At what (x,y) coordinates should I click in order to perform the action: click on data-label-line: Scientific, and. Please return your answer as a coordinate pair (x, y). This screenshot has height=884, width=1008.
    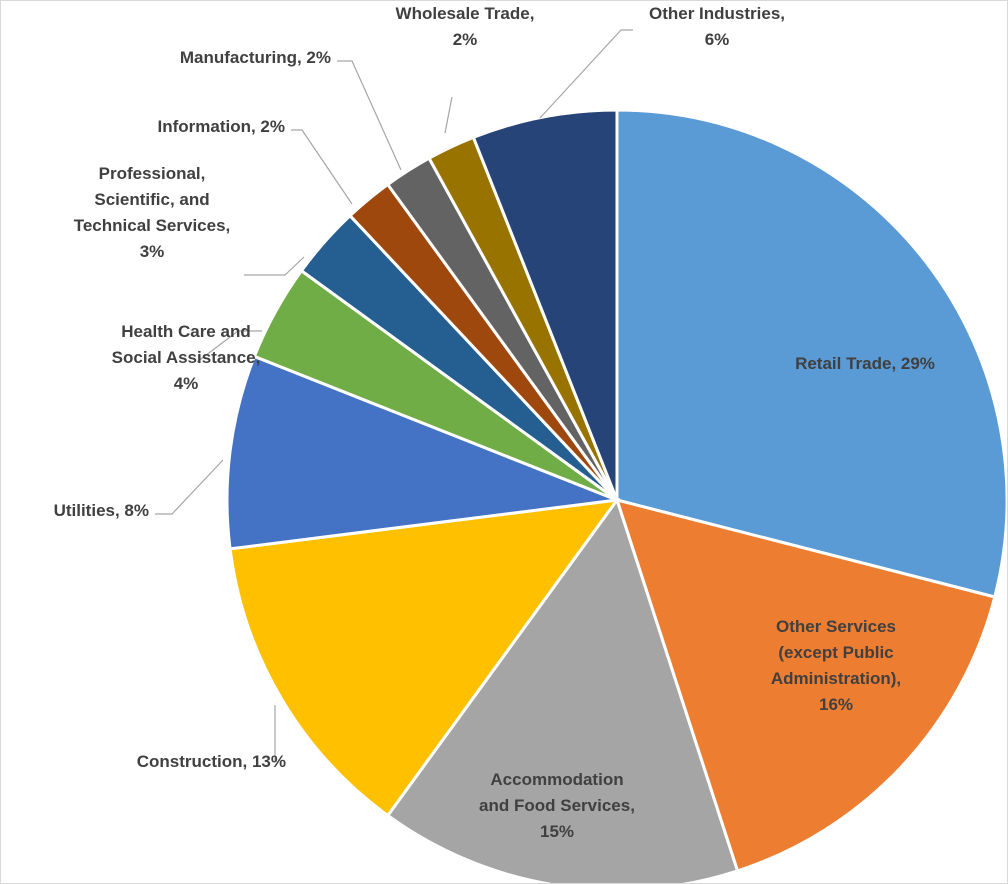
    Looking at the image, I should click on (151, 199).